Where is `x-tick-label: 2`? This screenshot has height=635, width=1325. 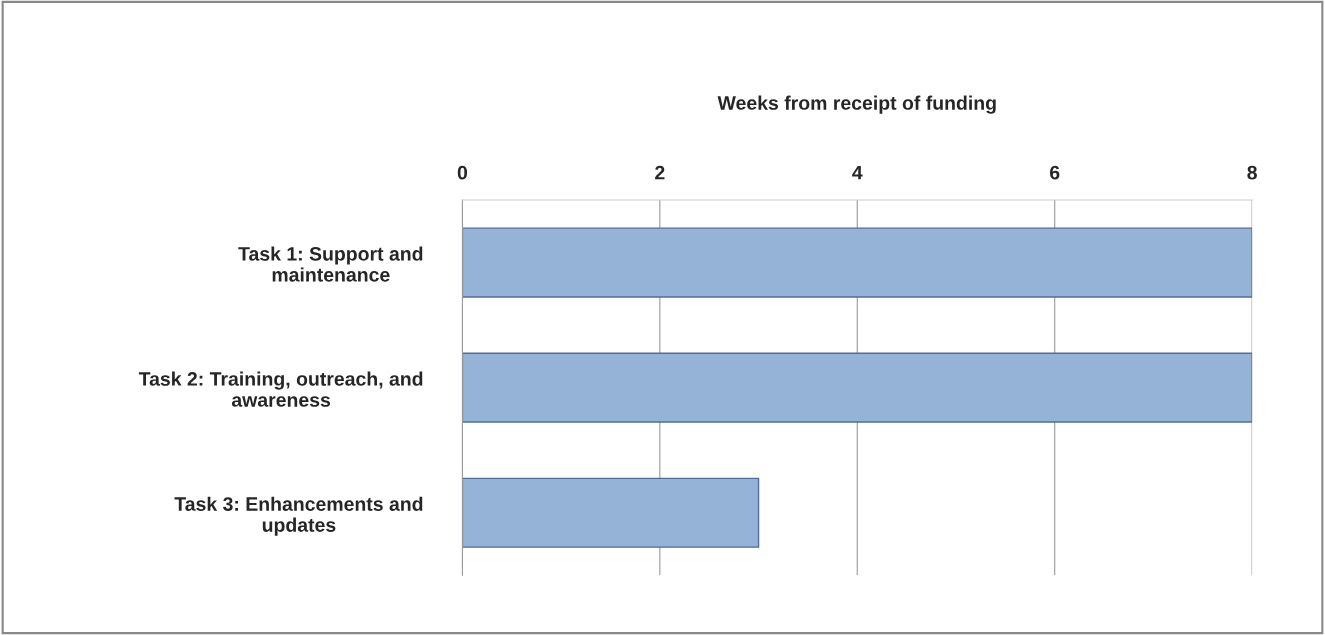
x-tick-label: 2 is located at coordinates (660, 172).